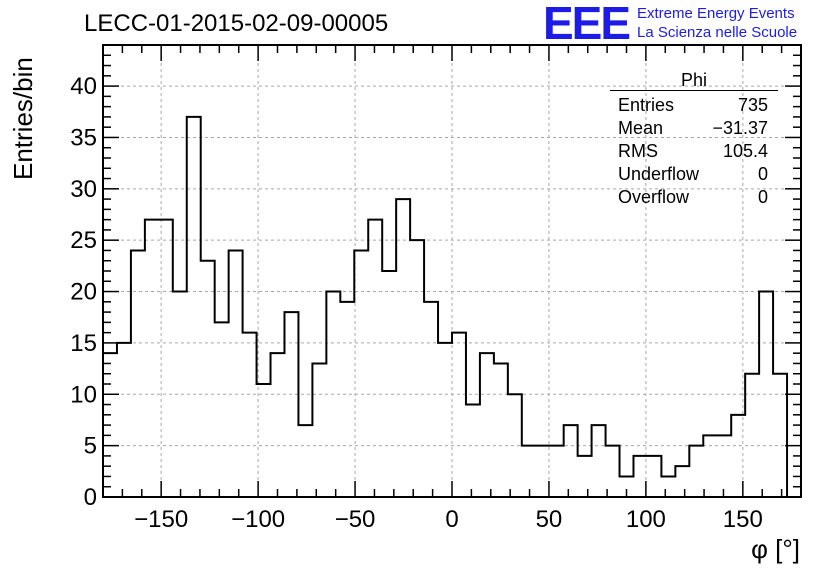  Describe the element at coordinates (355, 519) in the screenshot. I see `x-tick-label: −50` at that location.